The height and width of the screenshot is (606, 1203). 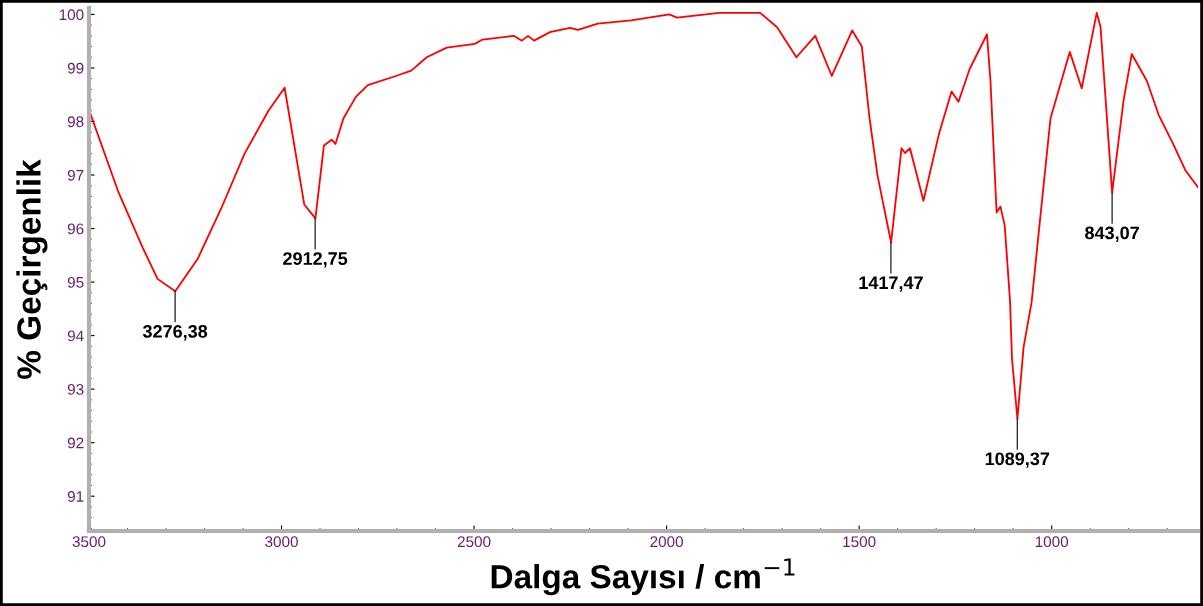 What do you see at coordinates (75, 496) in the screenshot?
I see `y-tick-label: 91` at bounding box center [75, 496].